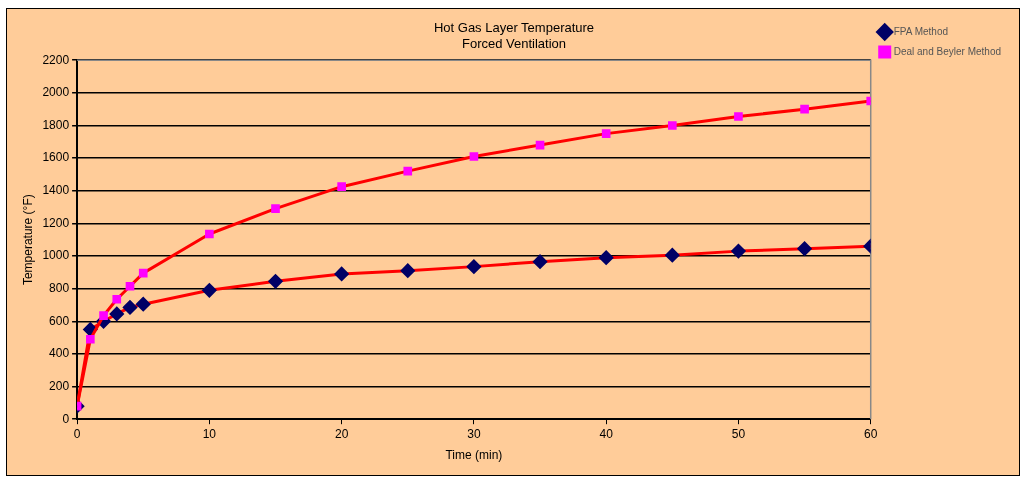 Image resolution: width=1026 pixels, height=481 pixels. What do you see at coordinates (738, 433) in the screenshot?
I see `x-tick-label: 50` at bounding box center [738, 433].